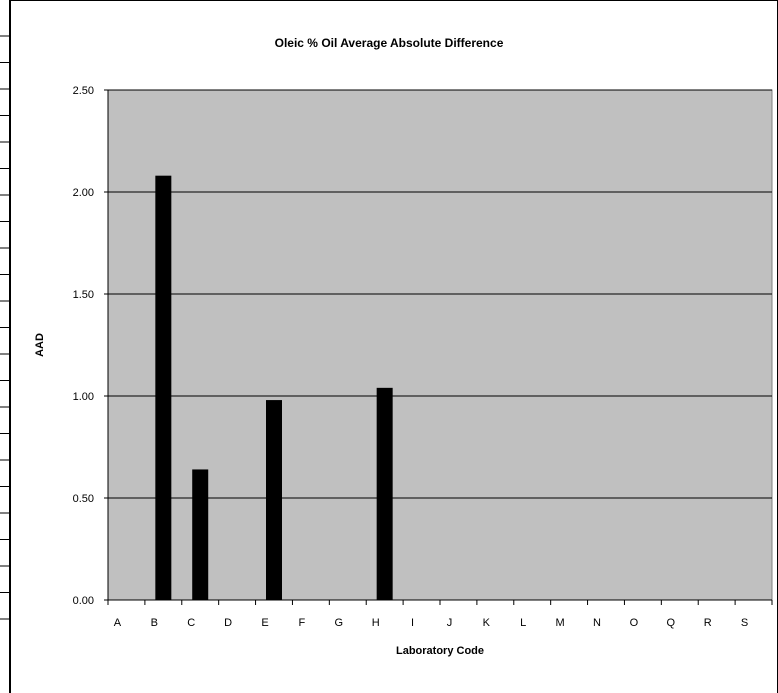 The width and height of the screenshot is (778, 693). What do you see at coordinates (83, 91) in the screenshot?
I see `y-tick-label: 2.50` at bounding box center [83, 91].